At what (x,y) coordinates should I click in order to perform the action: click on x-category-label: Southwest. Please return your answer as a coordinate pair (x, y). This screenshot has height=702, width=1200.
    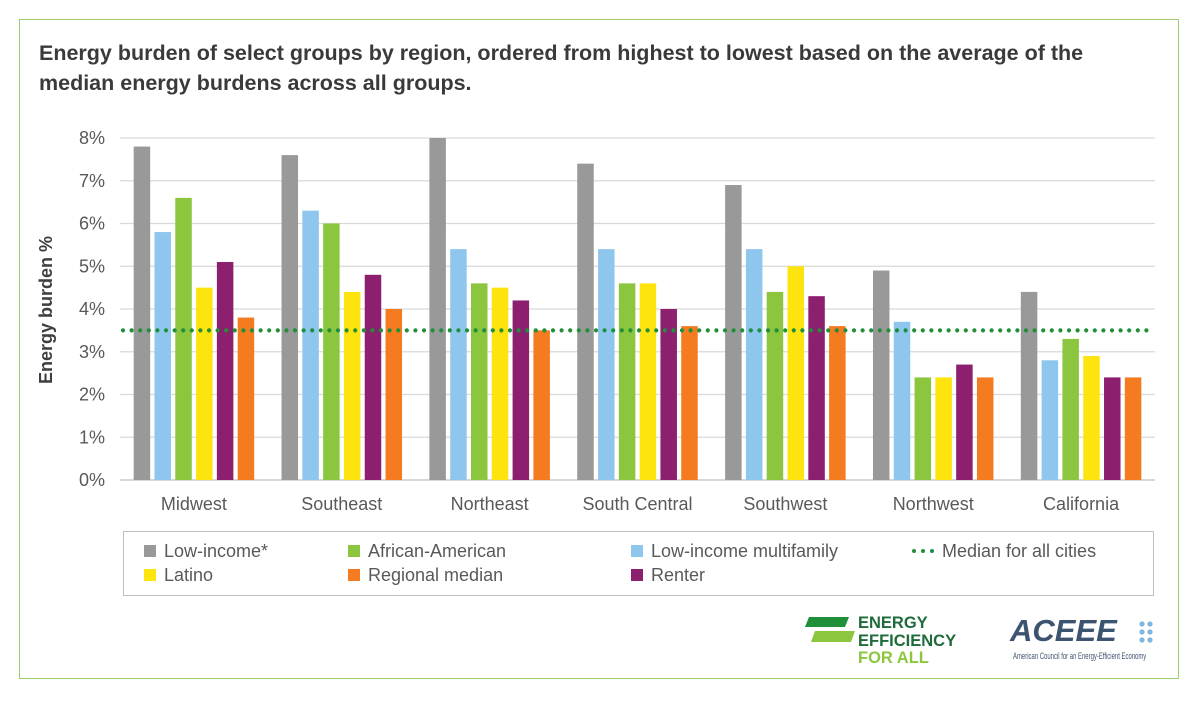
    Looking at the image, I should click on (785, 504).